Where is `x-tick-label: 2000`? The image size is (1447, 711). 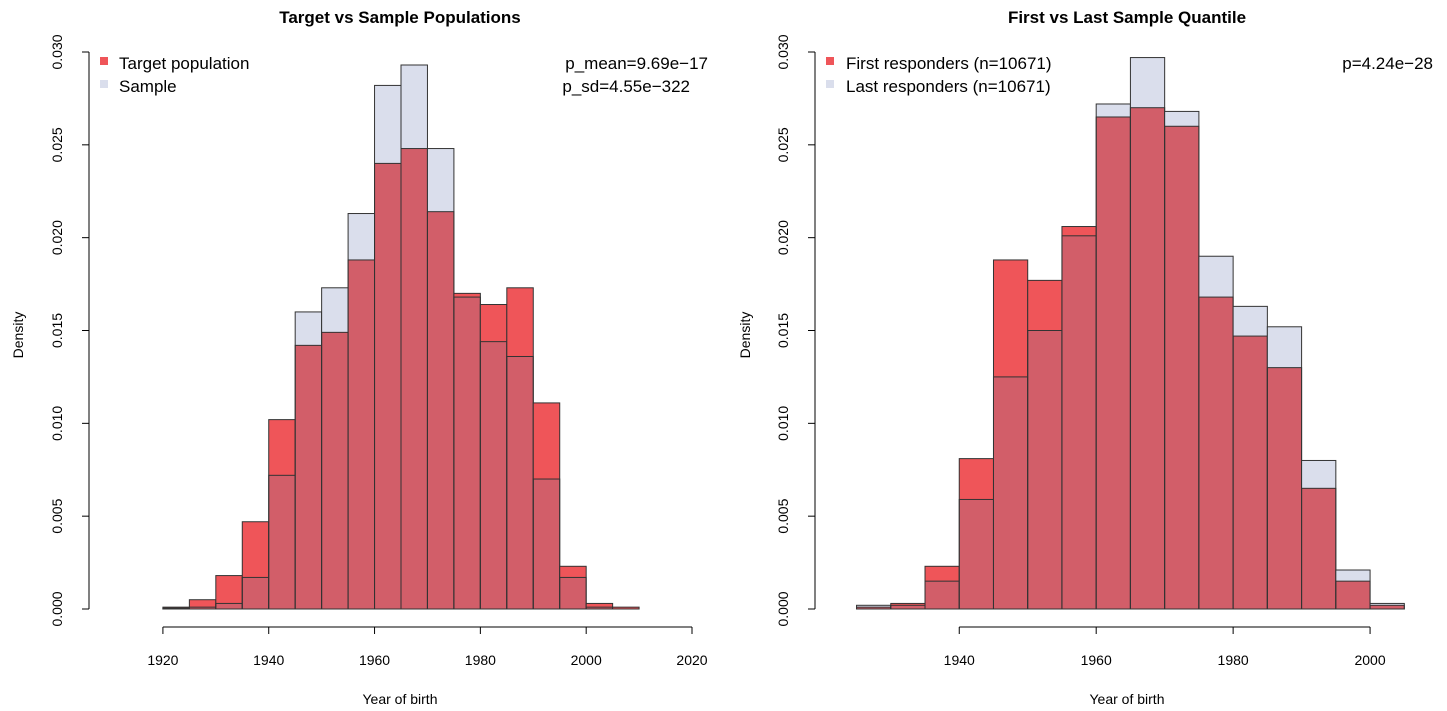
x-tick-label: 2000 is located at coordinates (586, 660).